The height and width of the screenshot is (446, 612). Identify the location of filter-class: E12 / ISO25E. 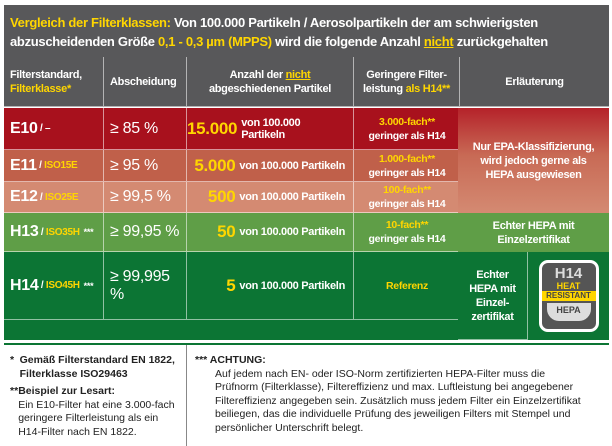
(54, 197).